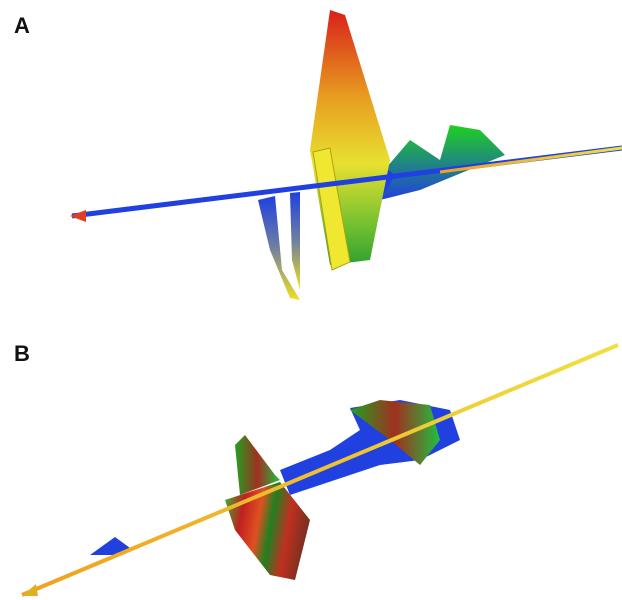 This screenshot has height=600, width=622. I want to click on panel-label: B, so click(22, 353).